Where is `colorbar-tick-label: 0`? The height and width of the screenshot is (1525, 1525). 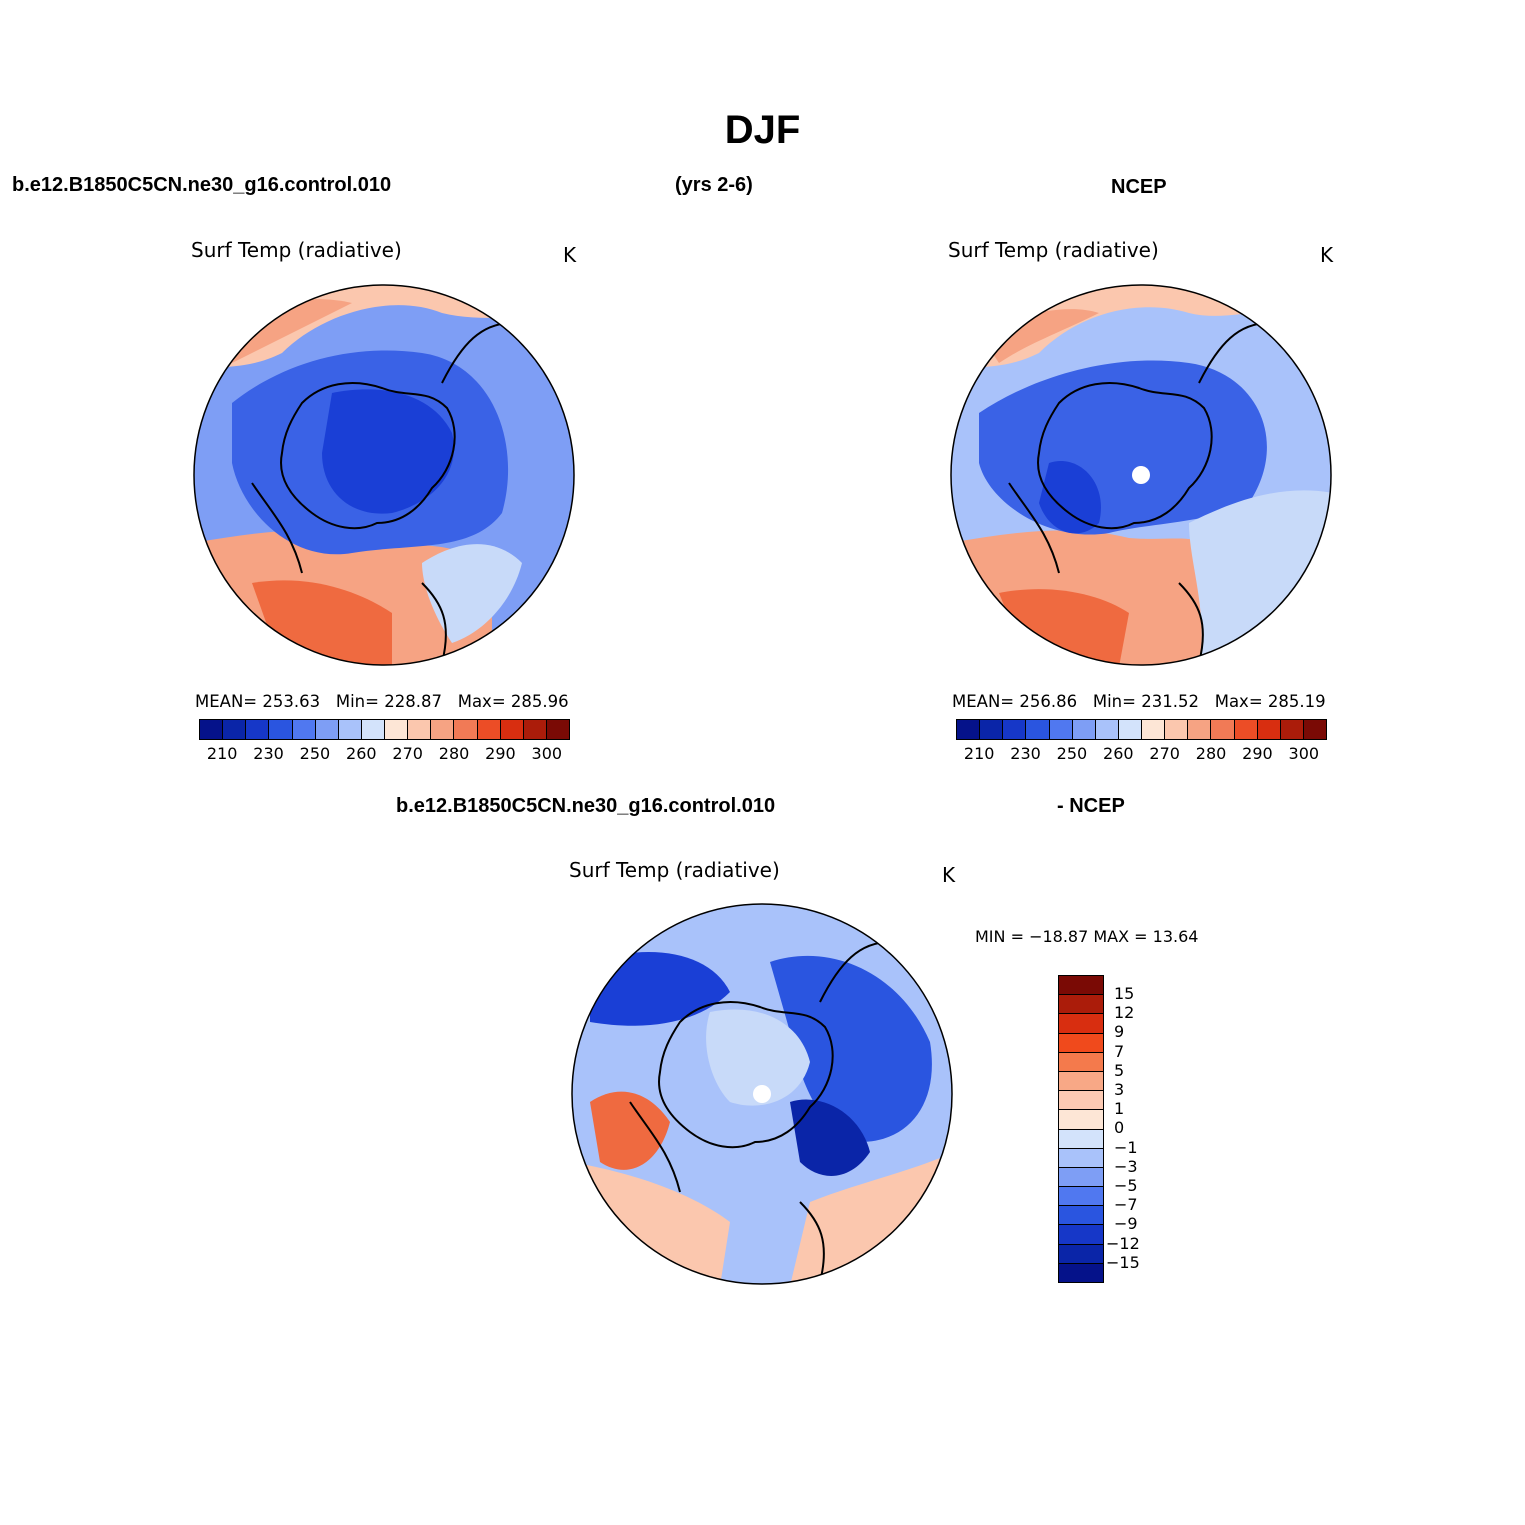
colorbar-tick-label: 0 is located at coordinates (1119, 1128).